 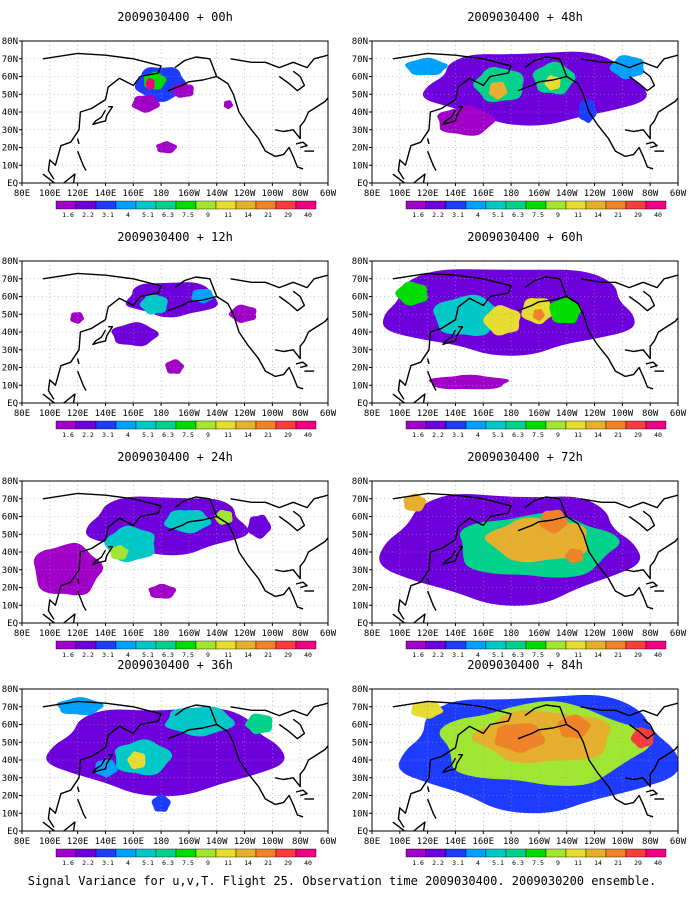 I want to click on colorbar-label: 1.6, so click(x=418, y=435).